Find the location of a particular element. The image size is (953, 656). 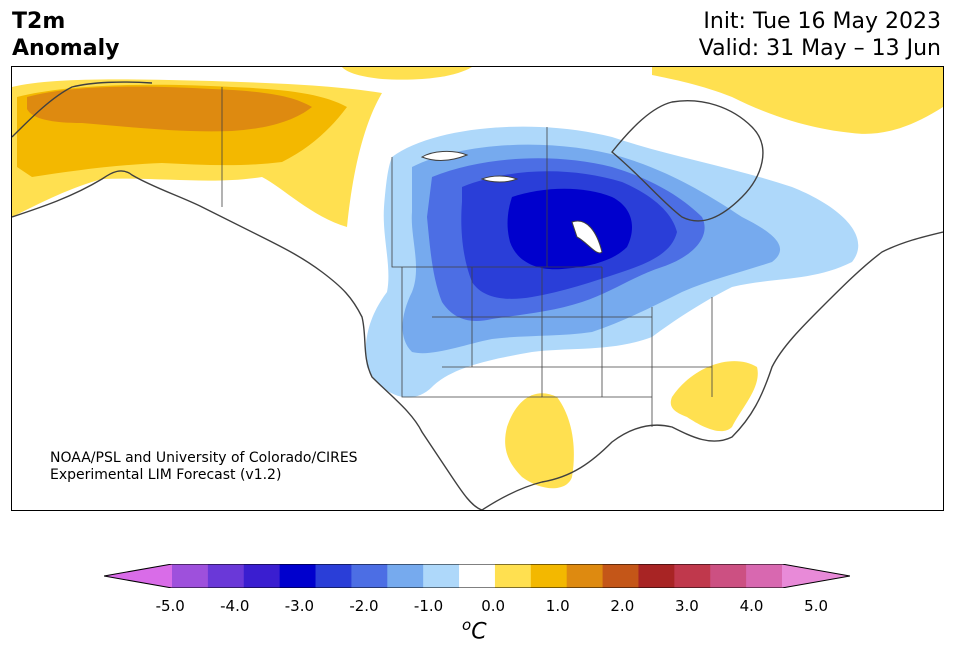

lakes is located at coordinates (511, 202).